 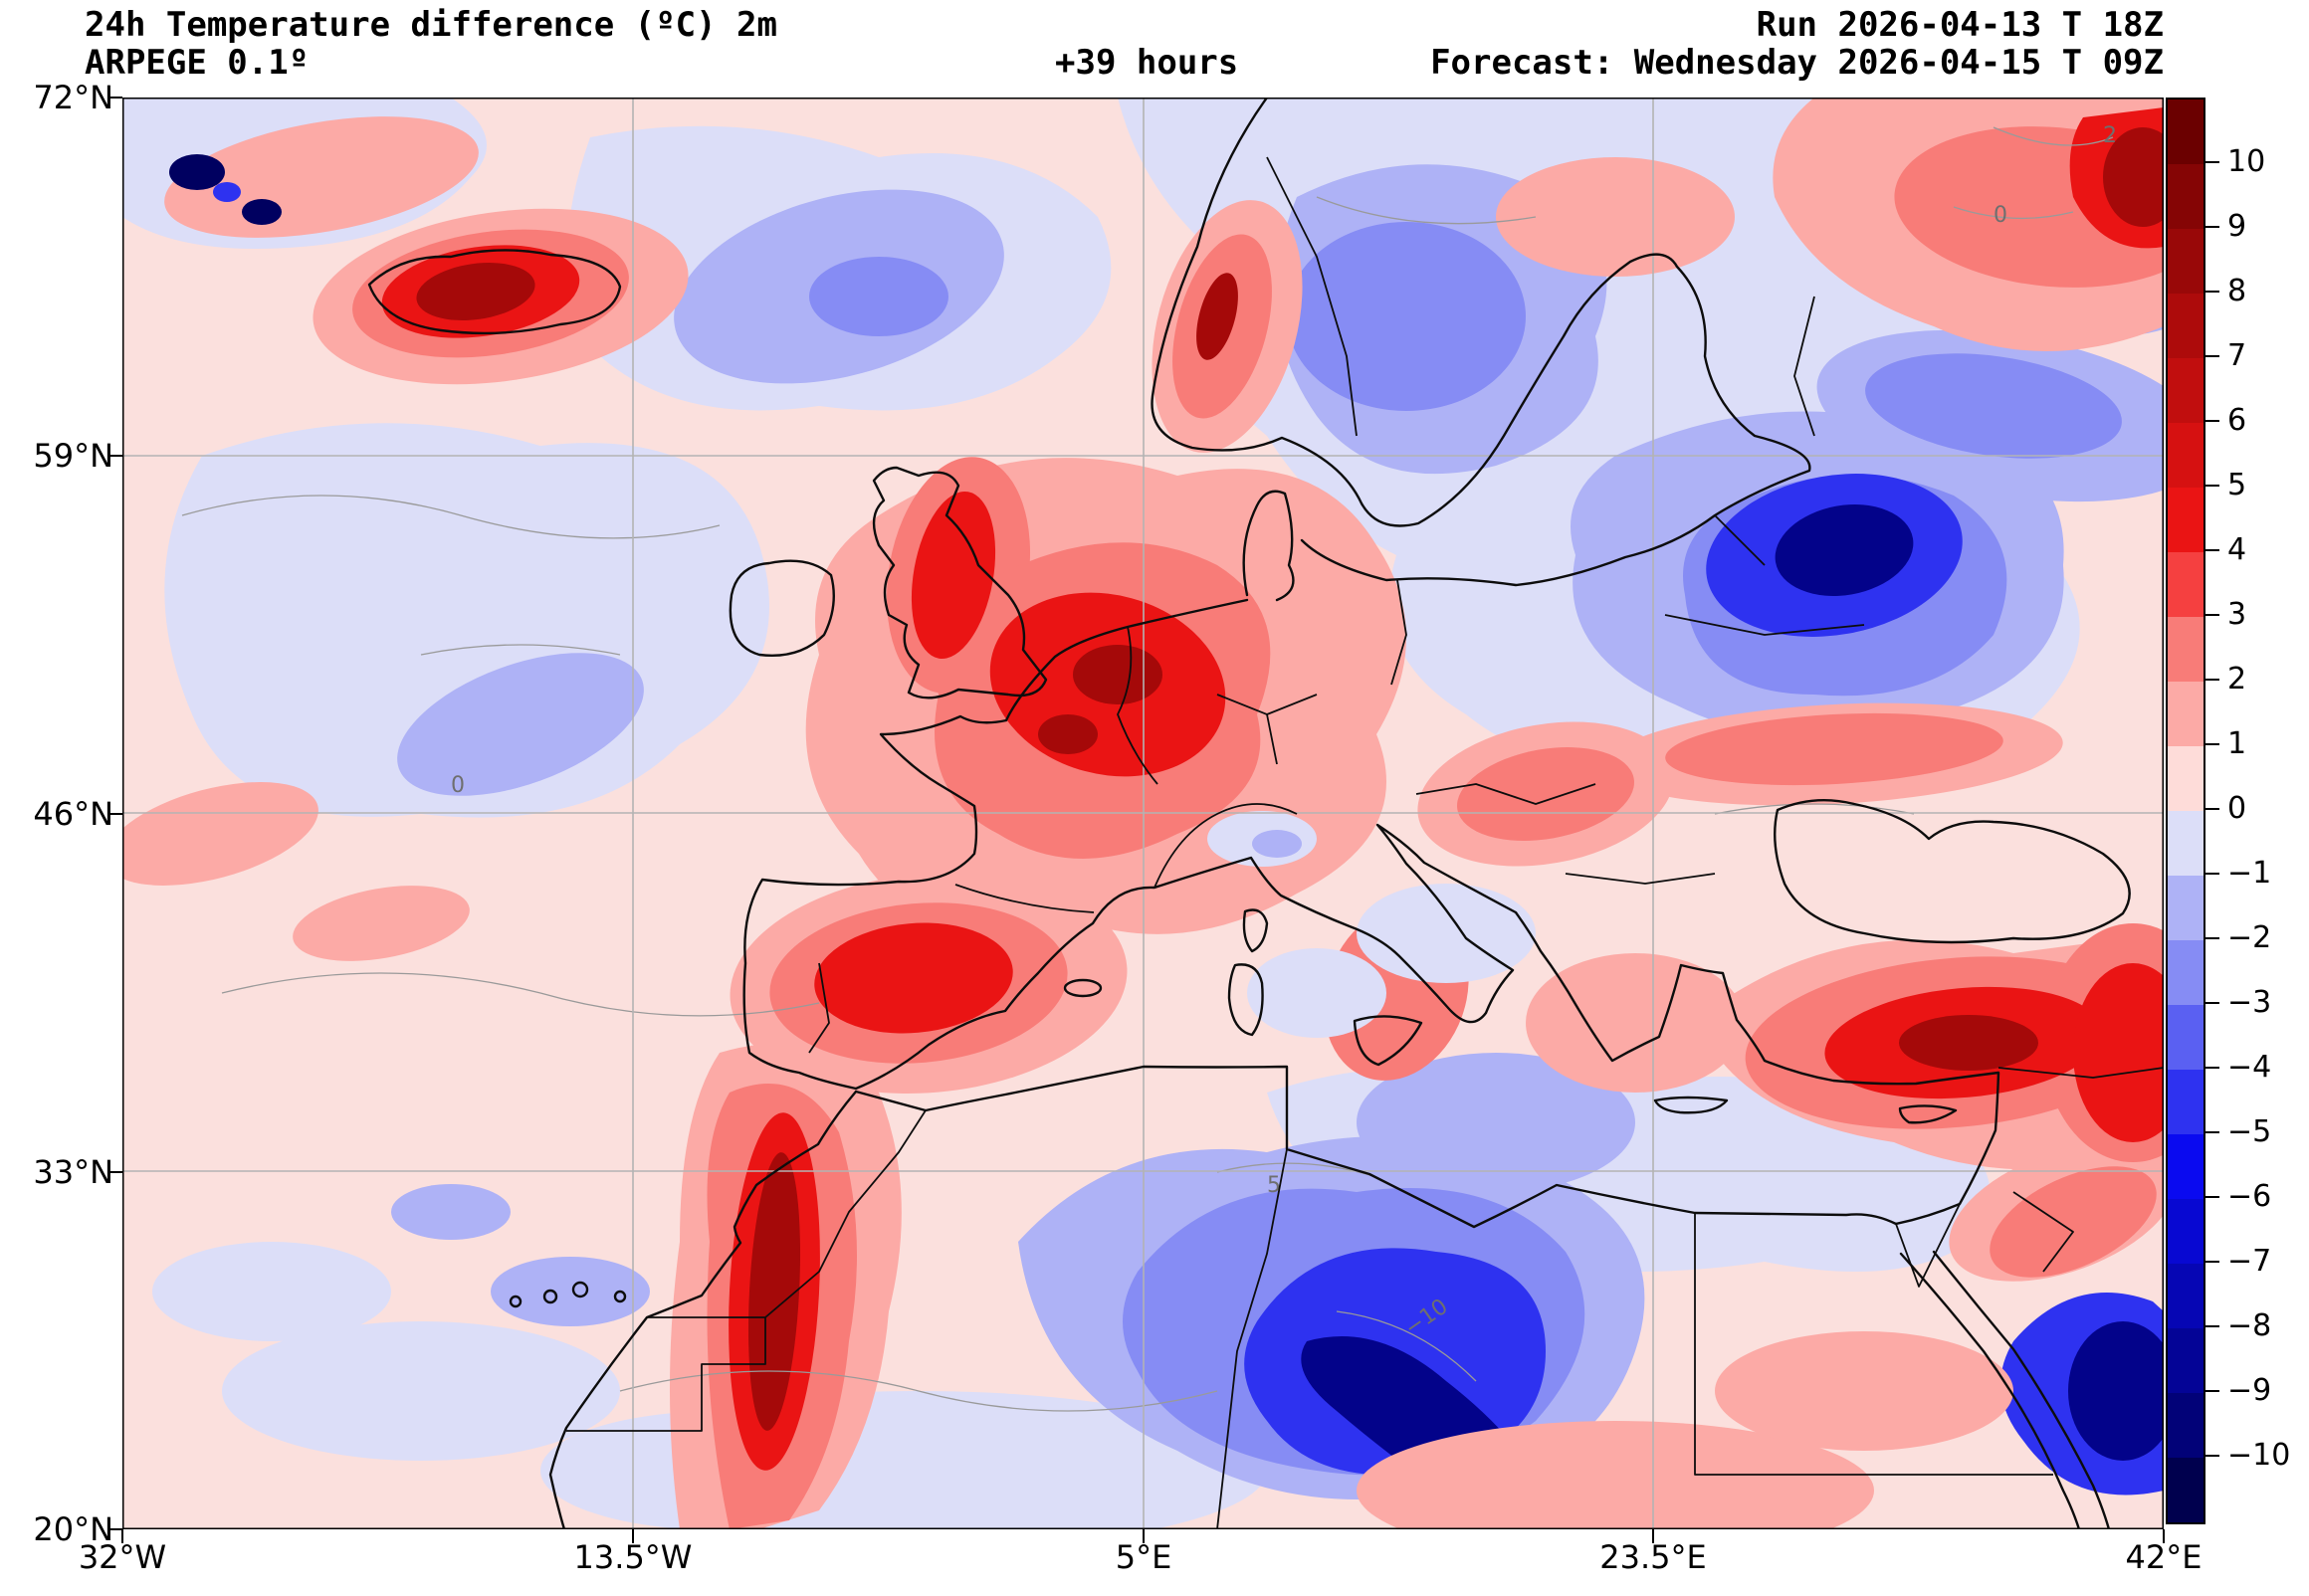 What do you see at coordinates (2249, 1261) in the screenshot?
I see `colorbar-tick-label: −7` at bounding box center [2249, 1261].